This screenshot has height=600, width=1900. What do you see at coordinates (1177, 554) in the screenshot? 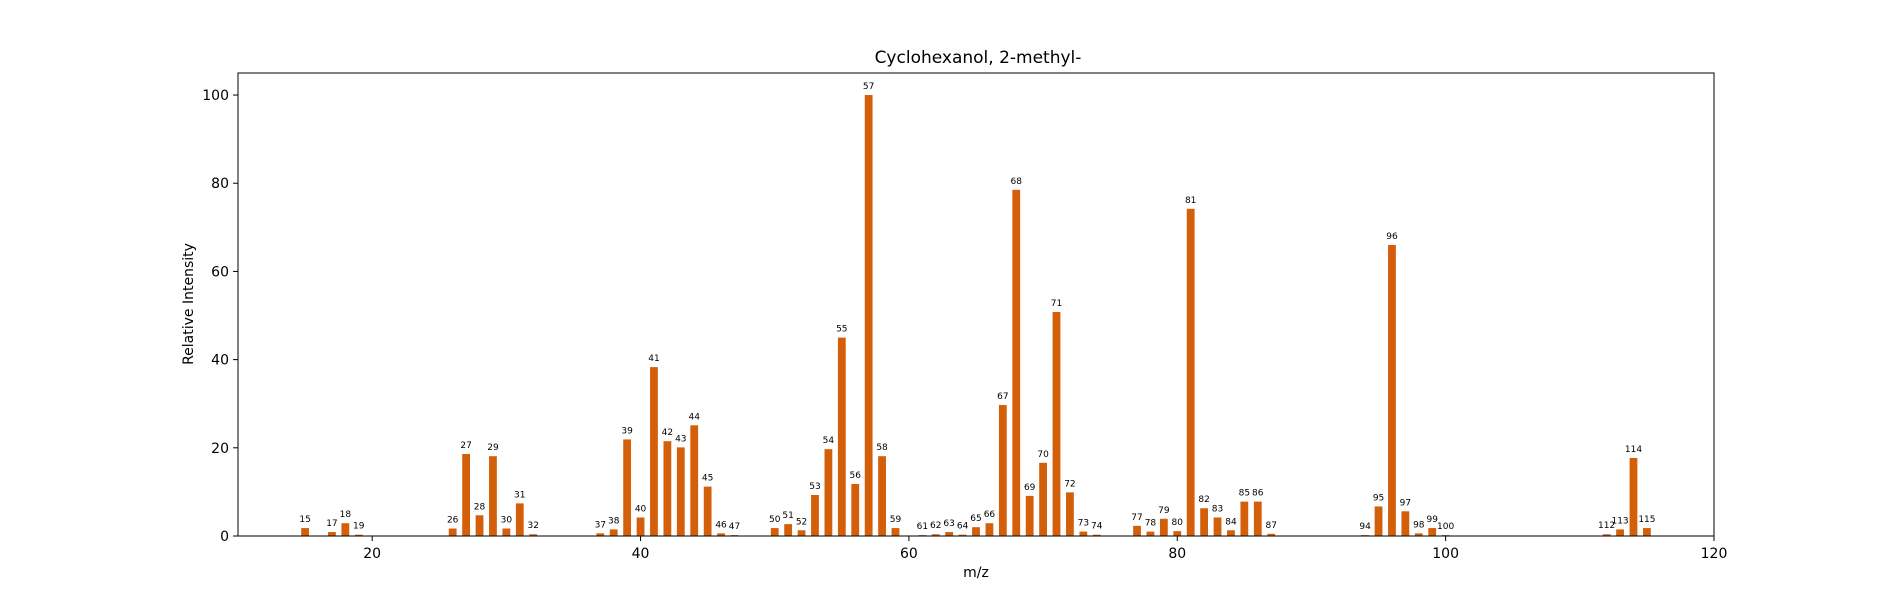
I see `x-tick-label: 80` at bounding box center [1177, 554].